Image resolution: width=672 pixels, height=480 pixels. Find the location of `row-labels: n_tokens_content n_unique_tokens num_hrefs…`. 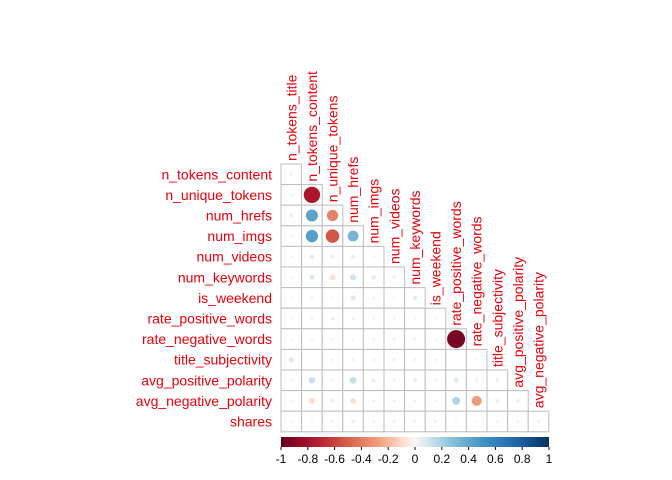

row-labels: n_tokens_content n_unique_tokens num_hrefs… is located at coordinates (204, 297).